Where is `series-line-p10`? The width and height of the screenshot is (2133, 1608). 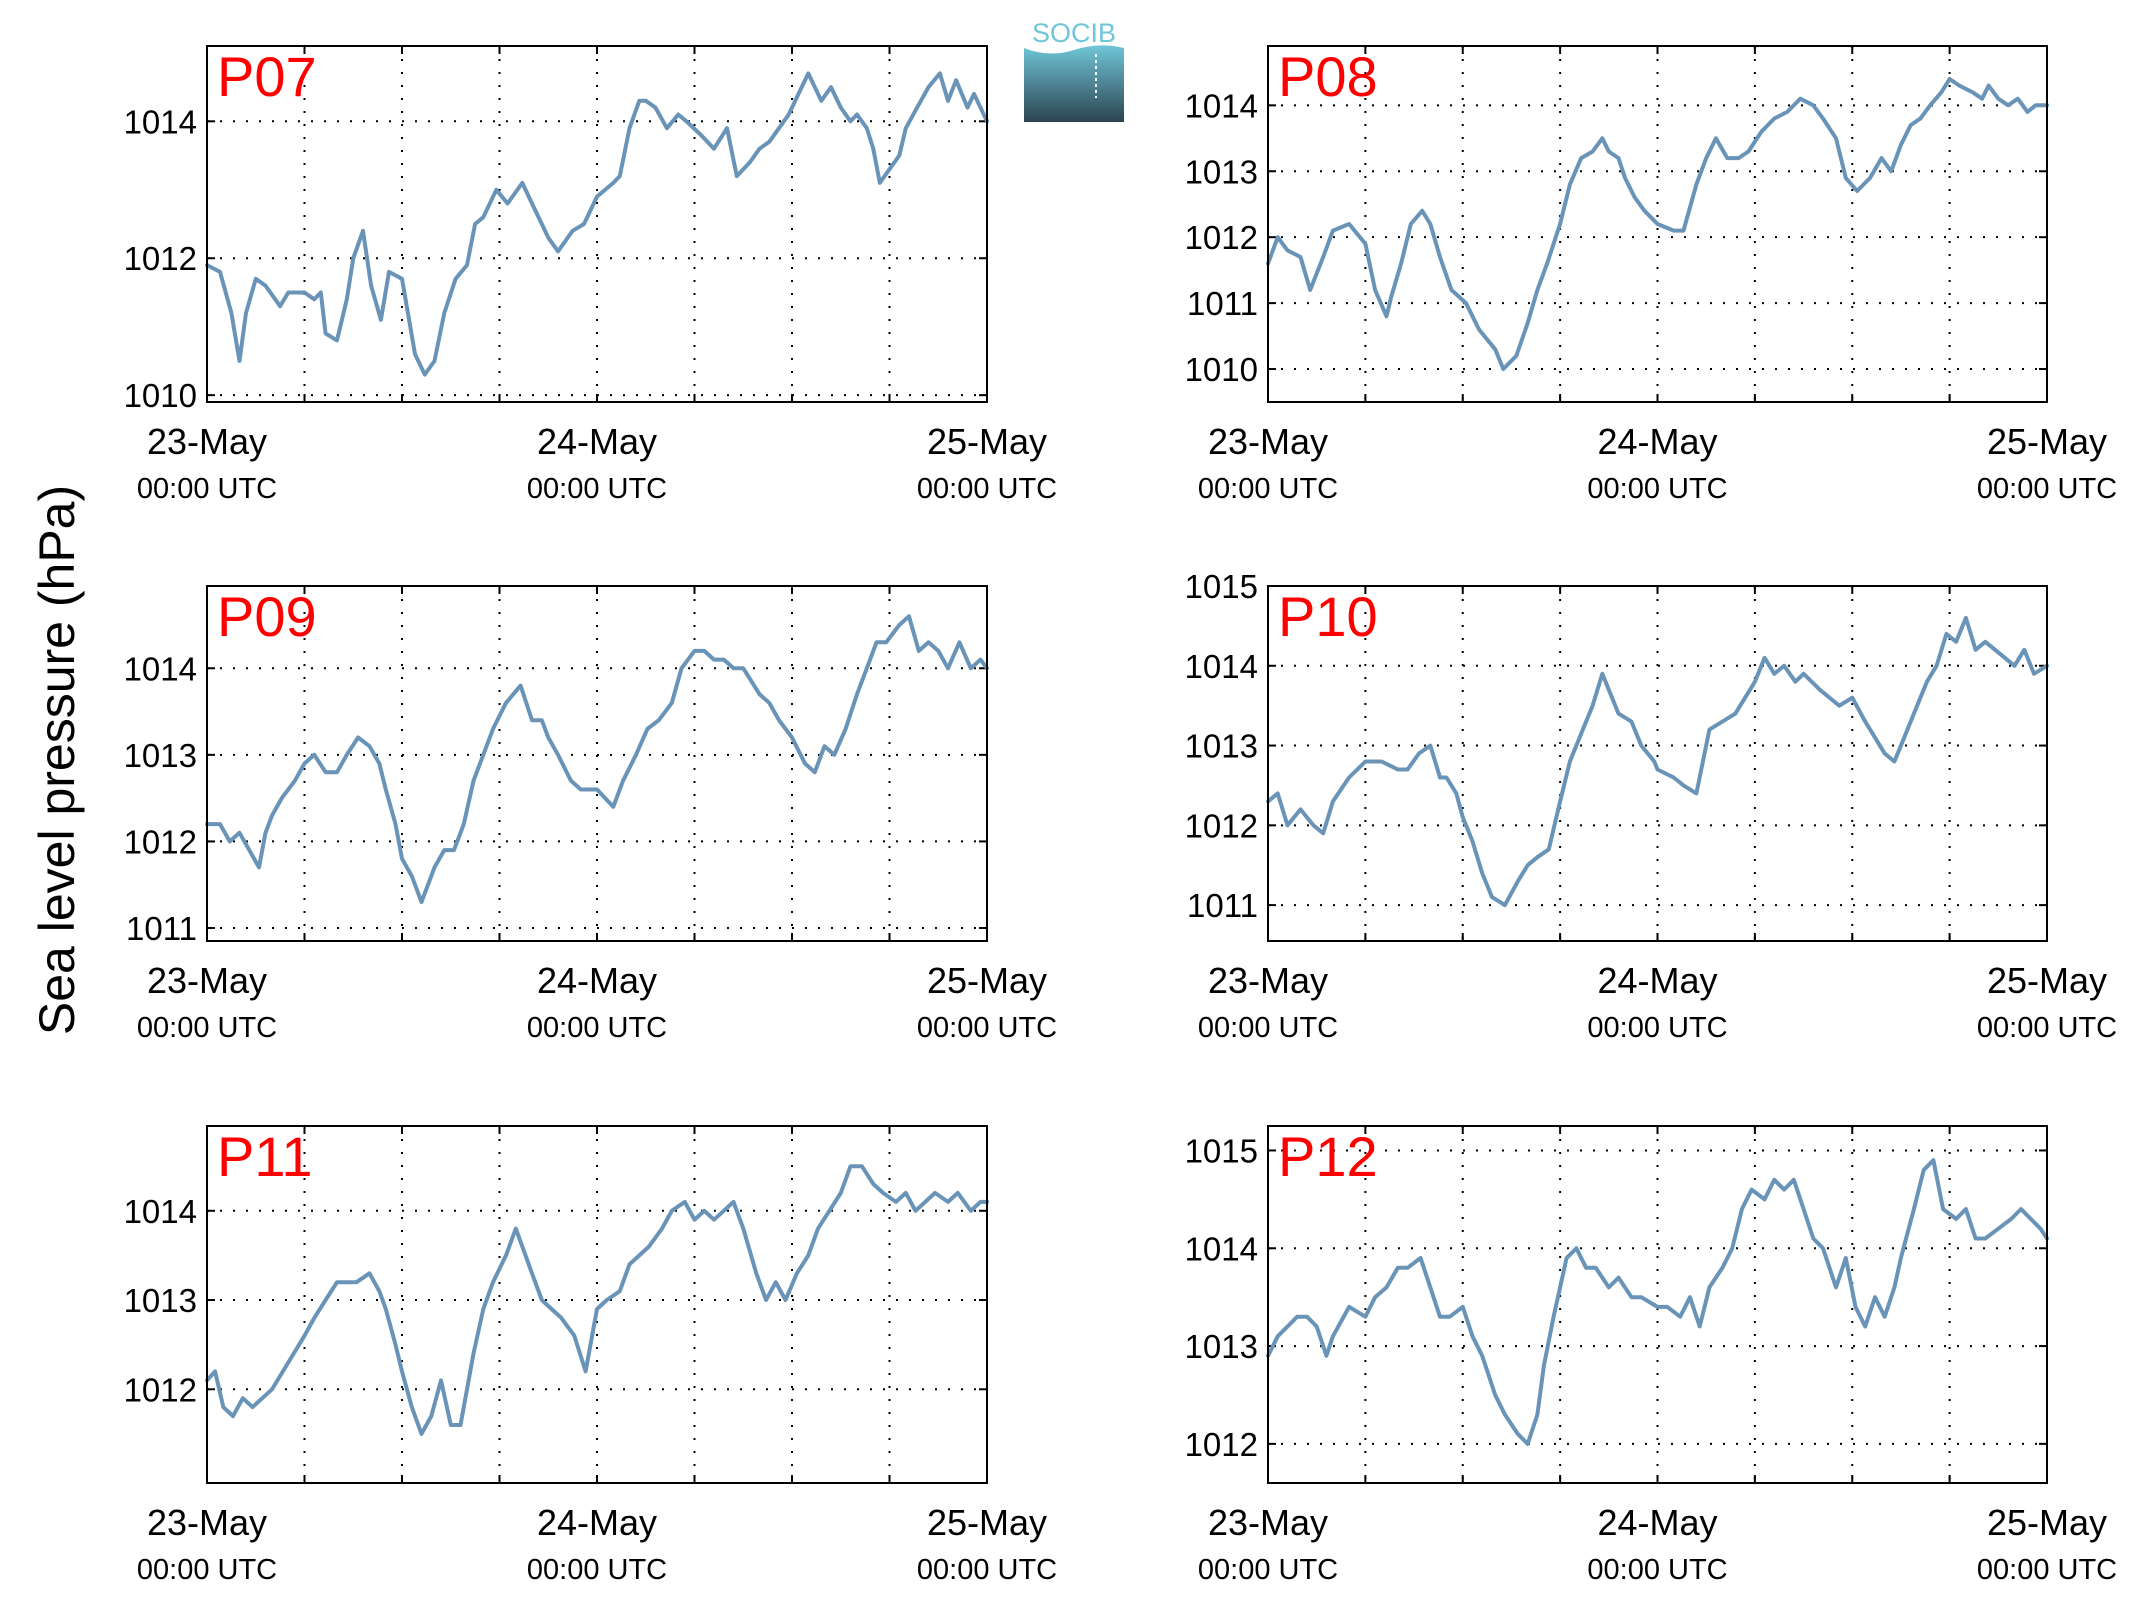
series-line-p10 is located at coordinates (1657, 761).